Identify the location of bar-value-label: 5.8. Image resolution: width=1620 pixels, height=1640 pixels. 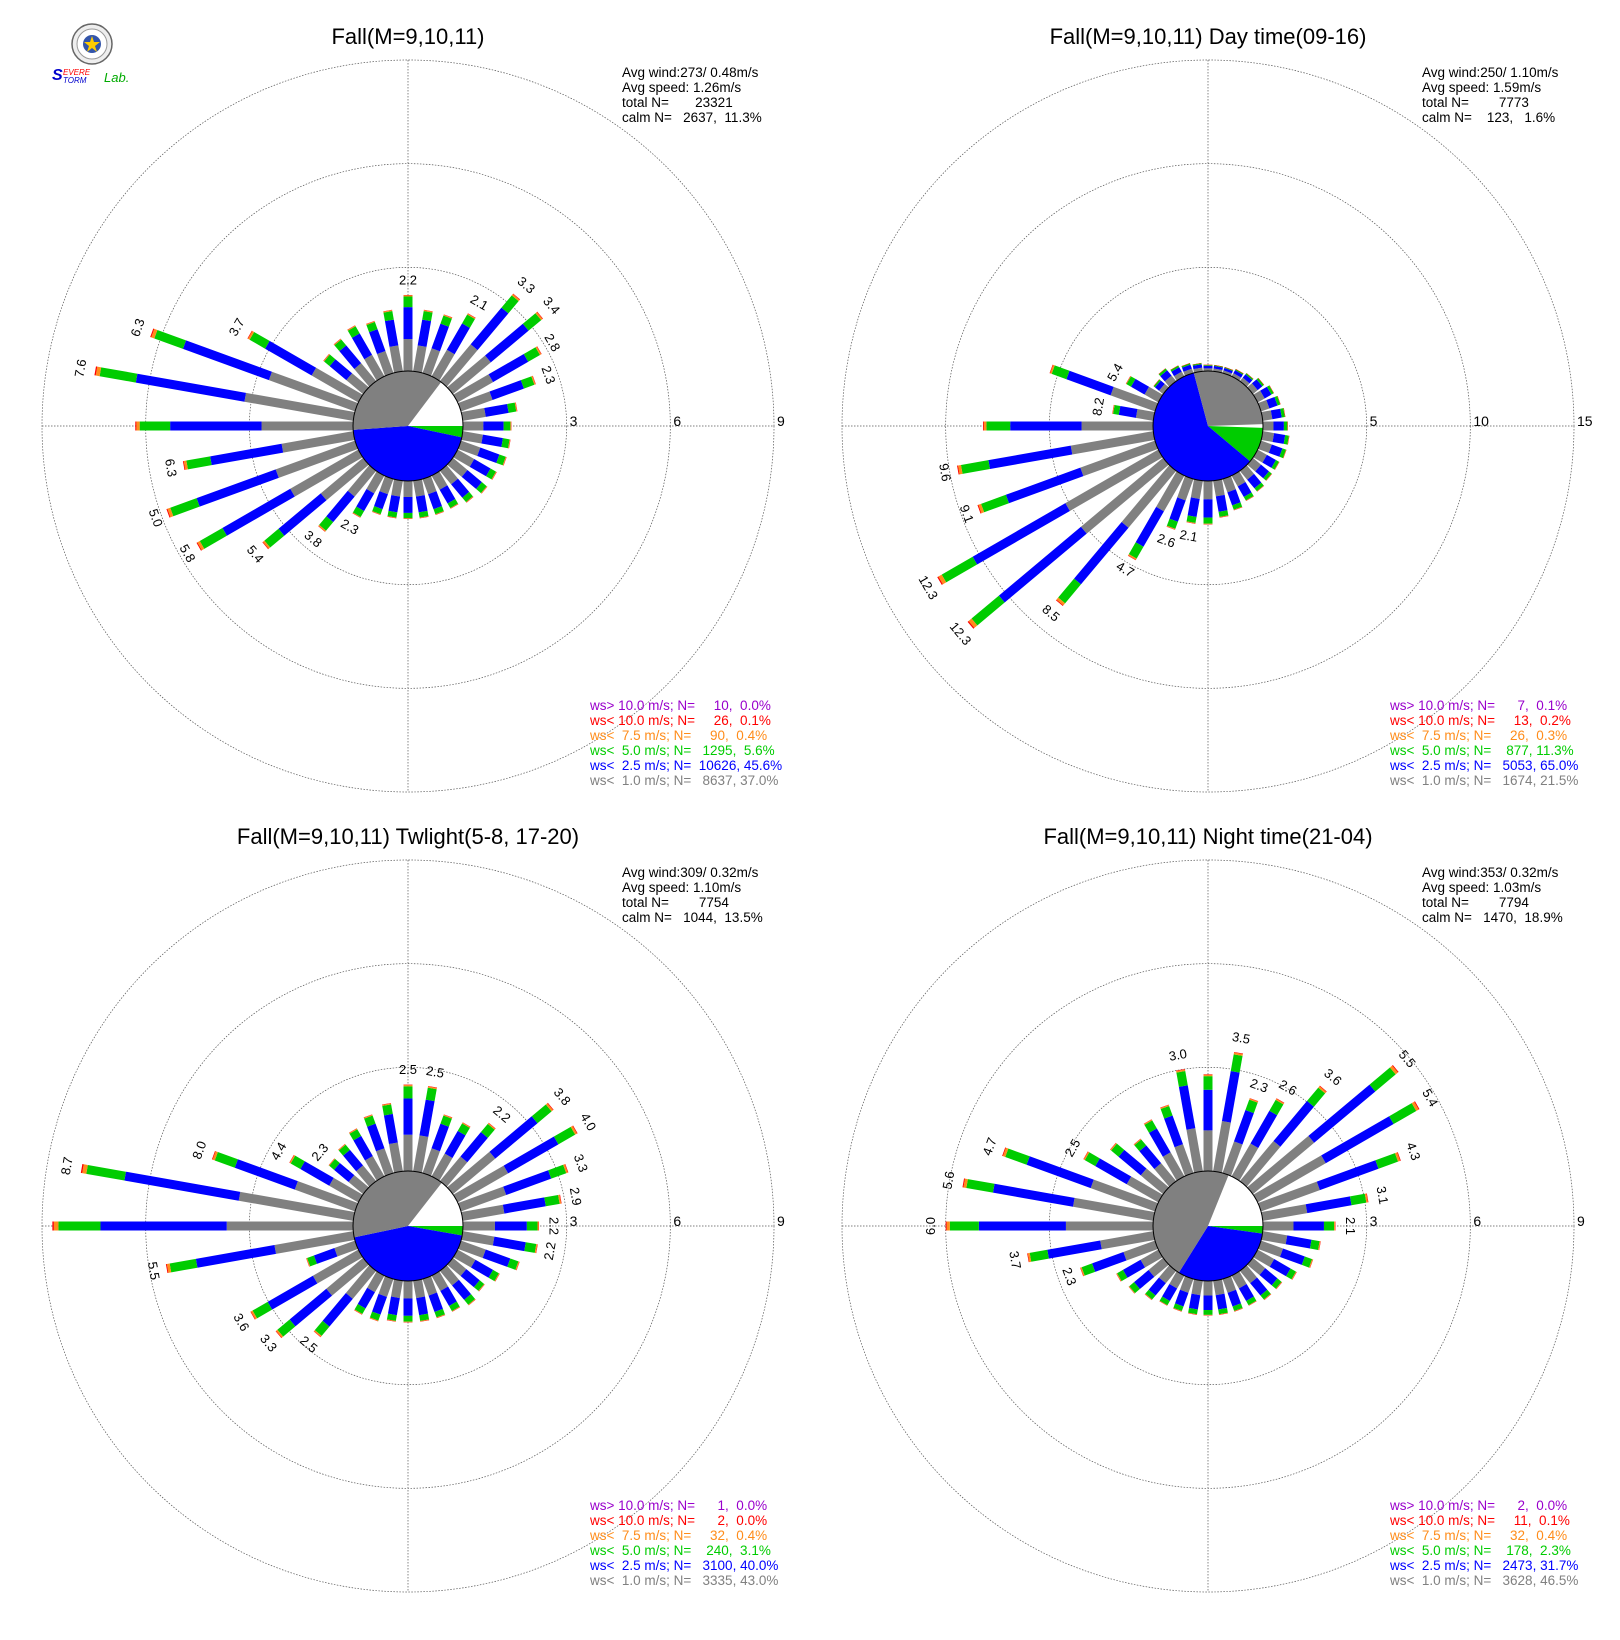
(188, 553).